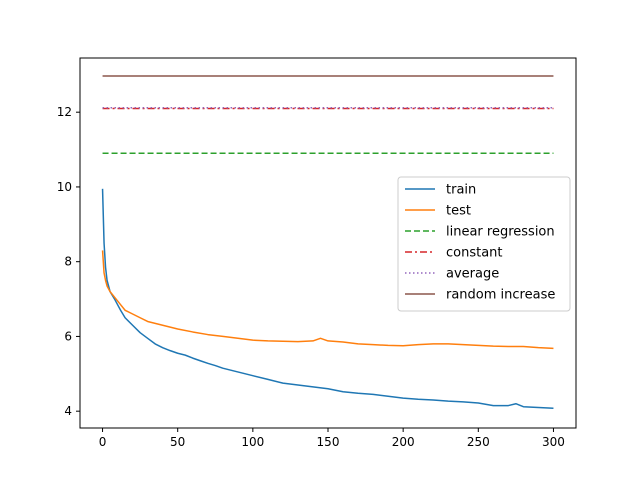 The width and height of the screenshot is (640, 480). Describe the element at coordinates (500, 232) in the screenshot. I see `legend-label-2: linear regression` at that location.